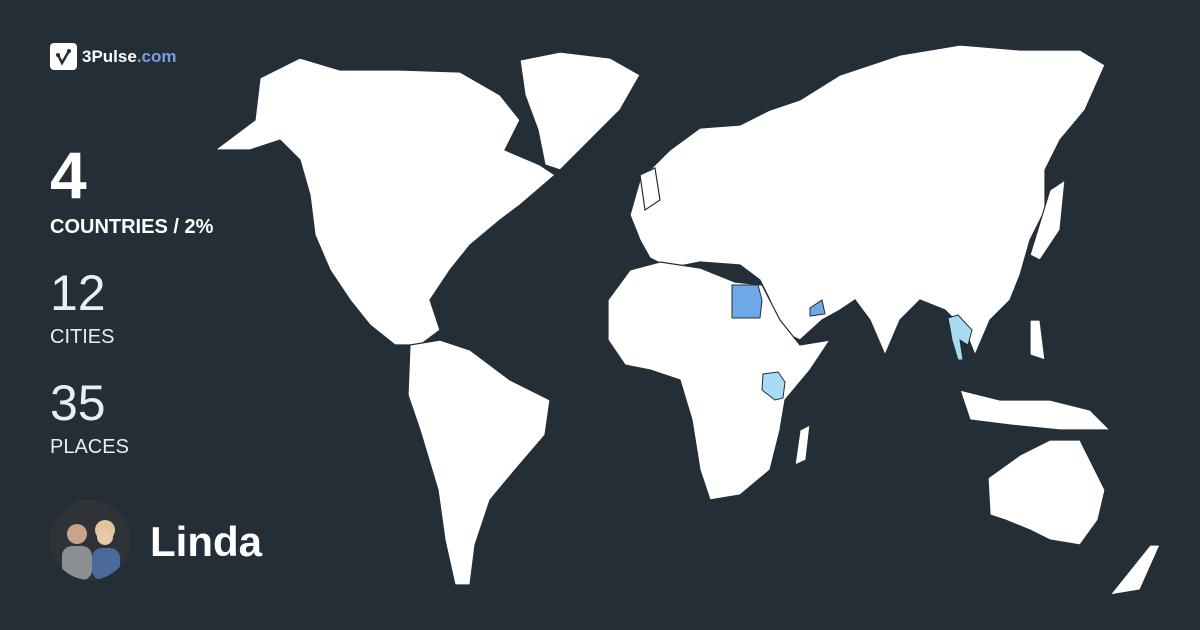 This screenshot has height=630, width=1200. What do you see at coordinates (156, 56) in the screenshot?
I see `brand-tld: .com` at bounding box center [156, 56].